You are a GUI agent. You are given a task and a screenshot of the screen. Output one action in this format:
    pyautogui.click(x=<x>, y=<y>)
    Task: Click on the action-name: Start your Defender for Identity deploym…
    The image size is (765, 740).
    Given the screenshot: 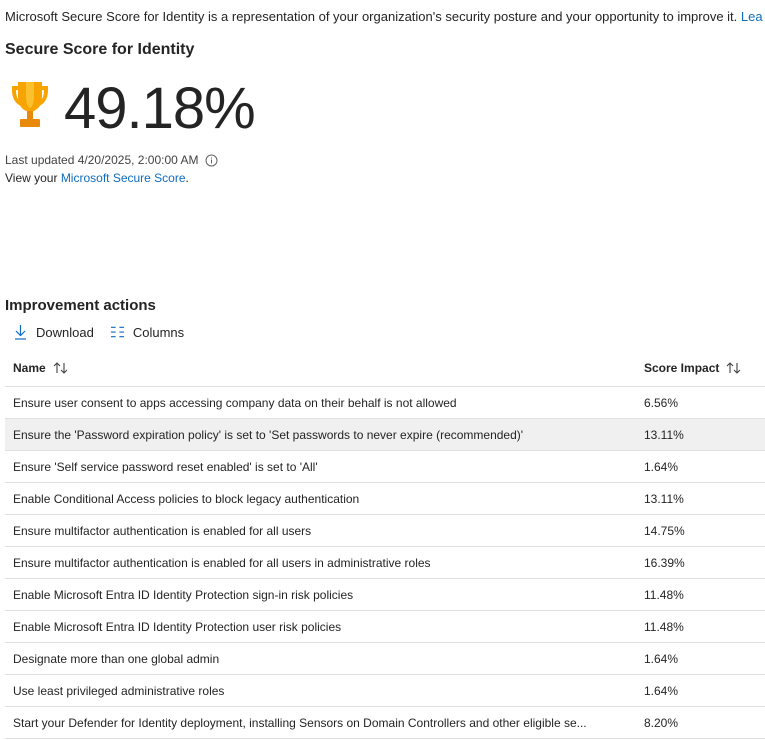 What is the action you would take?
    pyautogui.click(x=300, y=722)
    